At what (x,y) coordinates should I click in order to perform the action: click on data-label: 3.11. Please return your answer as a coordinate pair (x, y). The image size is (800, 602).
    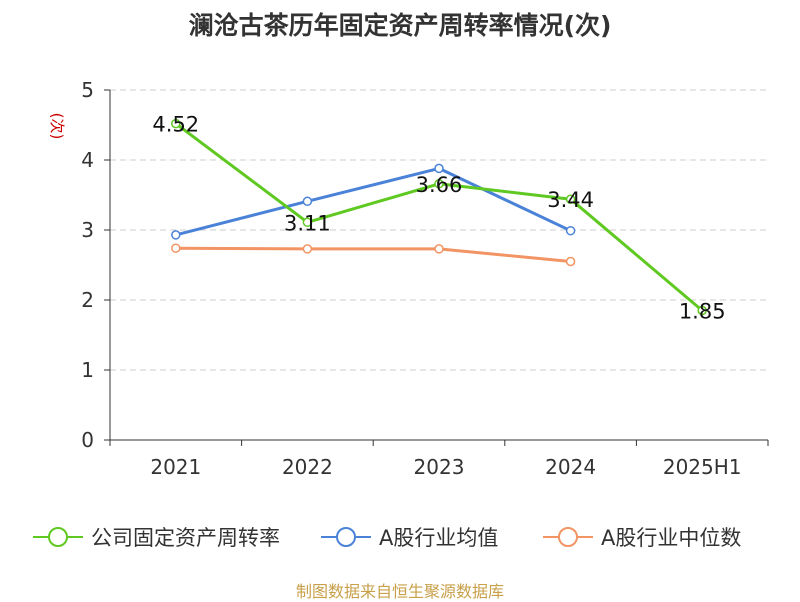
    Looking at the image, I should click on (307, 223).